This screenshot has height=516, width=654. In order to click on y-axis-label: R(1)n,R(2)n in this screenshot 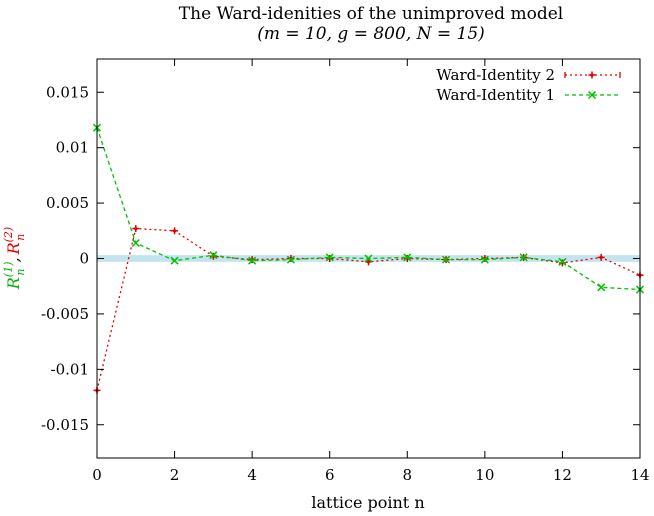, I will do `click(14, 258)`.